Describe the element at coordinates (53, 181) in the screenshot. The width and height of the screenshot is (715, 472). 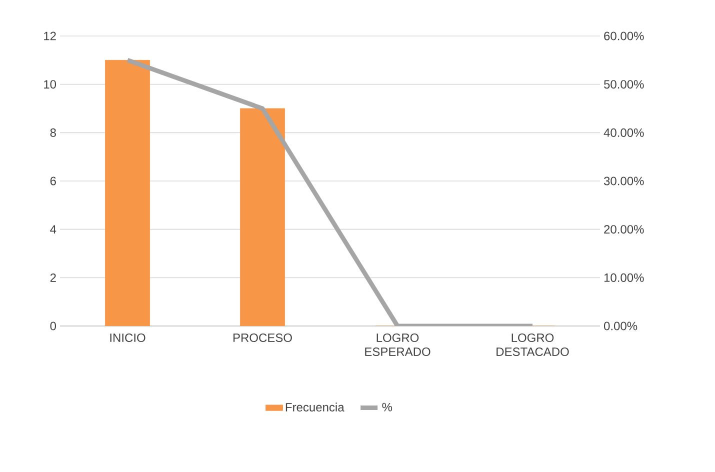
I see `y-tick-label: 6` at that location.